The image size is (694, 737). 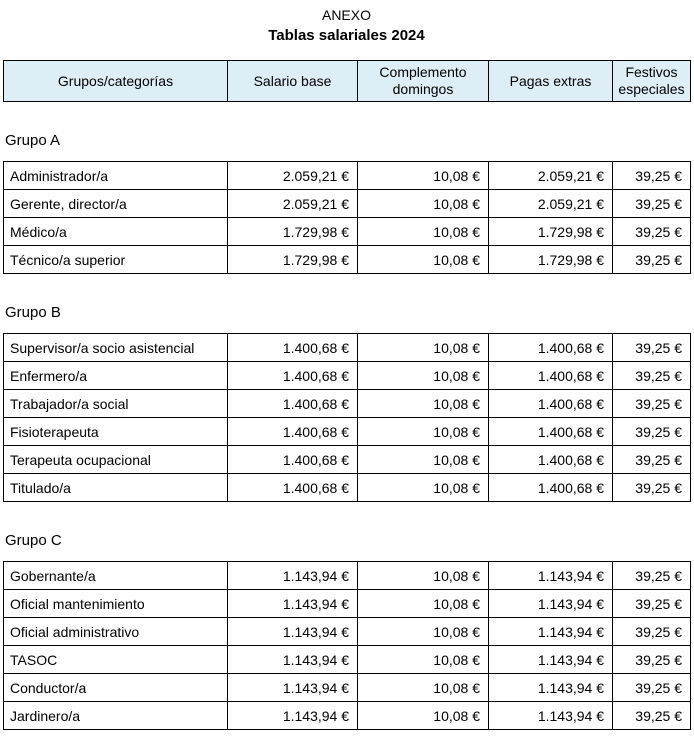 What do you see at coordinates (115, 203) in the screenshot?
I see `category-cell: Gerente, director/a` at bounding box center [115, 203].